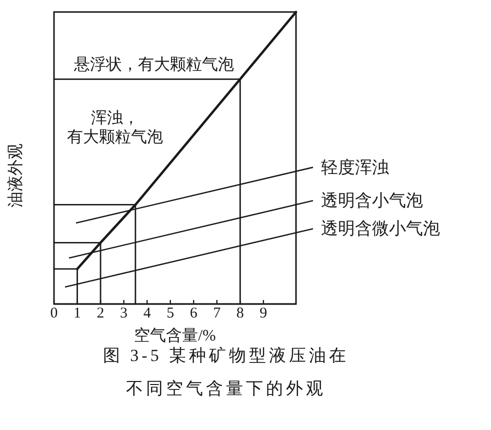 This screenshot has height=430, width=491. What do you see at coordinates (100, 314) in the screenshot?
I see `x-tick-label: 2` at bounding box center [100, 314].